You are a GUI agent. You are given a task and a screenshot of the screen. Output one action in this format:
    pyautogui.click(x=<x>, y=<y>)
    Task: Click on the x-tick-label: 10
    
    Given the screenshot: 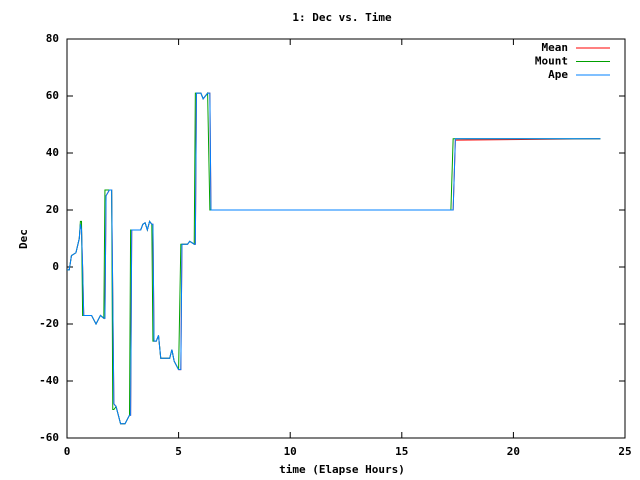 What is the action you would take?
    pyautogui.click(x=290, y=451)
    